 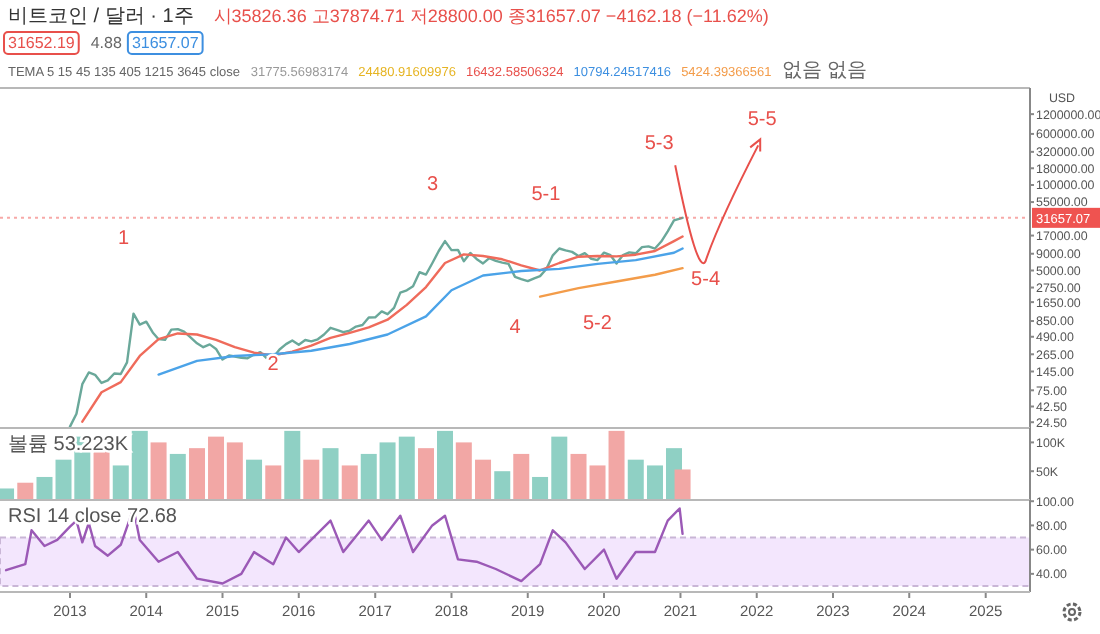 I want to click on annotation: 3, so click(x=433, y=185).